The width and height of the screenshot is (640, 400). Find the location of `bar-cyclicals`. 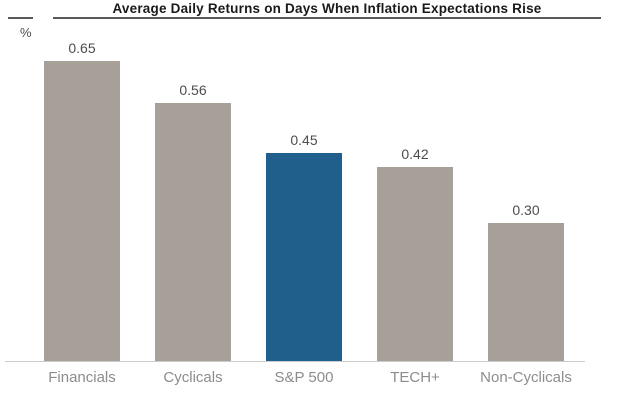

bar-cyclicals is located at coordinates (193, 232).